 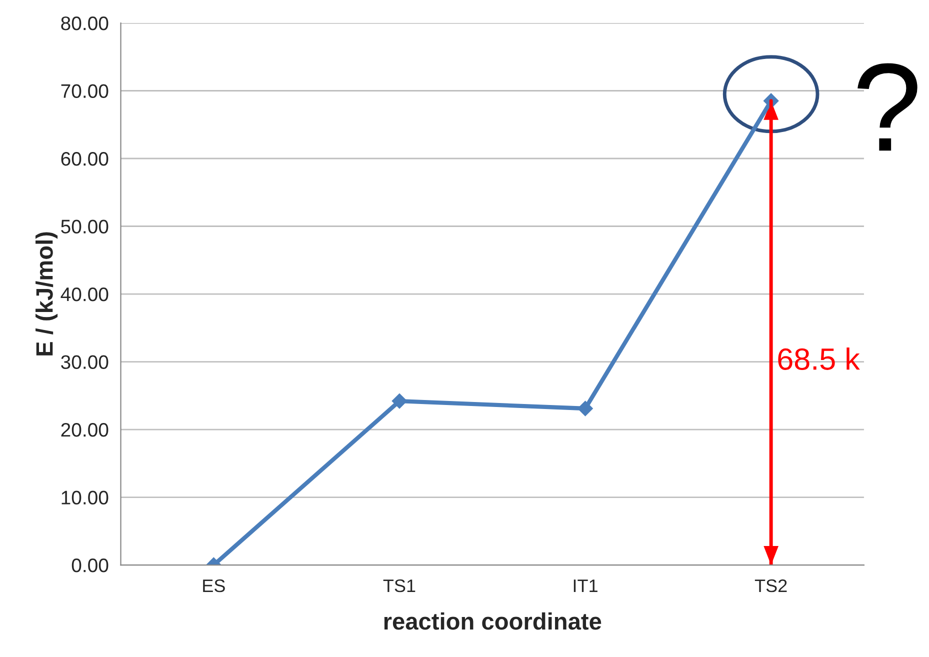 What do you see at coordinates (214, 585) in the screenshot?
I see `x-tick-label: ES` at bounding box center [214, 585].